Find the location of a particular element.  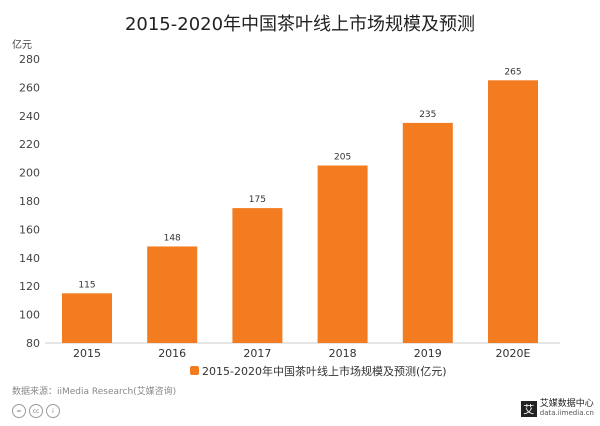

data-label: 175 is located at coordinates (257, 200).